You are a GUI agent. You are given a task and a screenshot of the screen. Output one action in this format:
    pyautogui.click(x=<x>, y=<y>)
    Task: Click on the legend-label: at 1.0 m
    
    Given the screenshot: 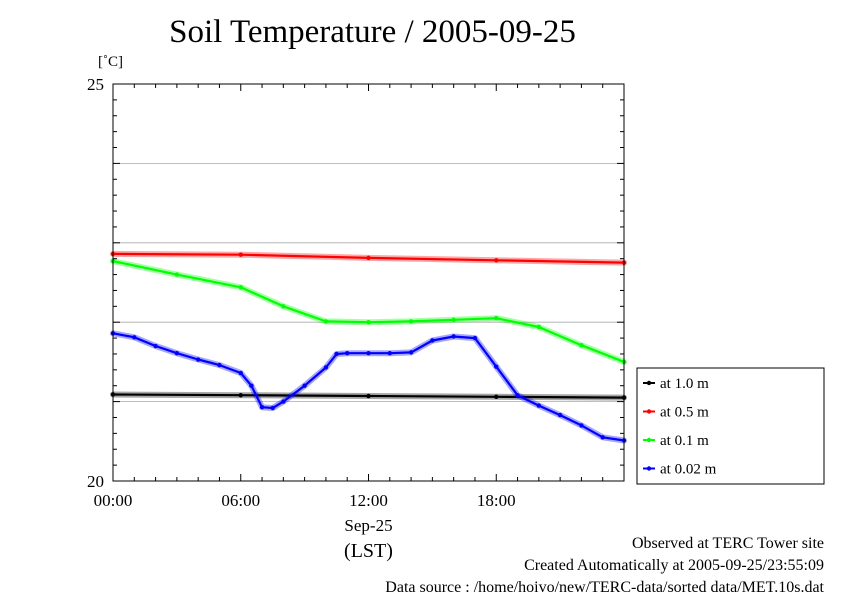 What is the action you would take?
    pyautogui.click(x=684, y=384)
    